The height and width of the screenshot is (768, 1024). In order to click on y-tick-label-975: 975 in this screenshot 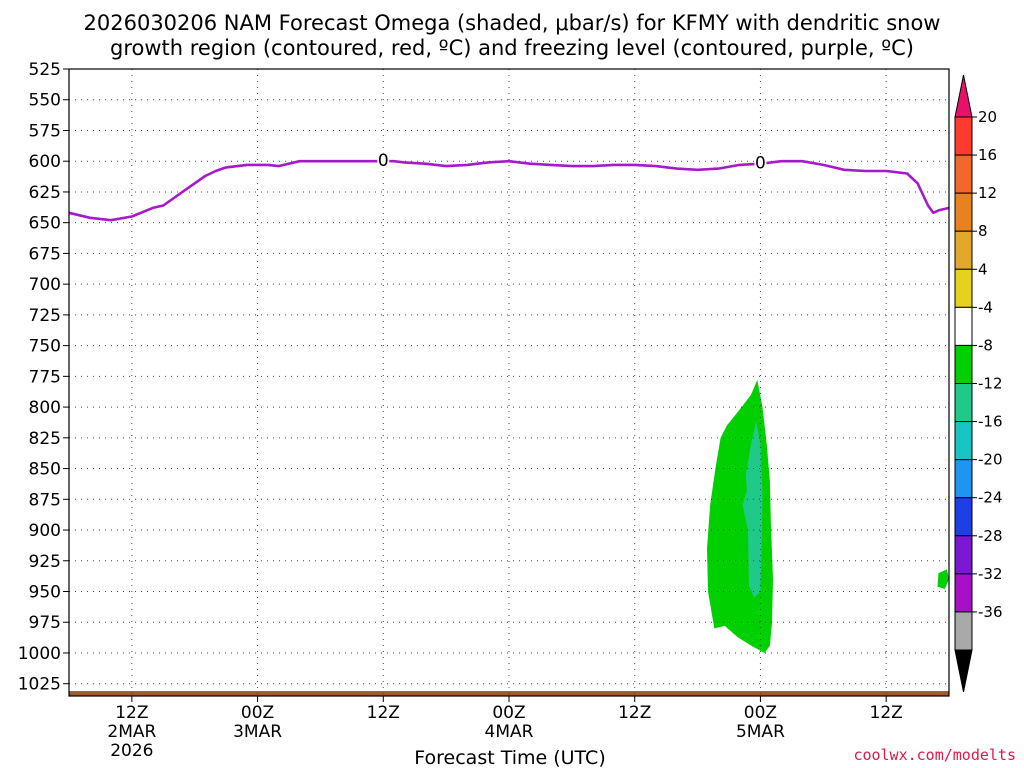, I will do `click(45, 623)`.